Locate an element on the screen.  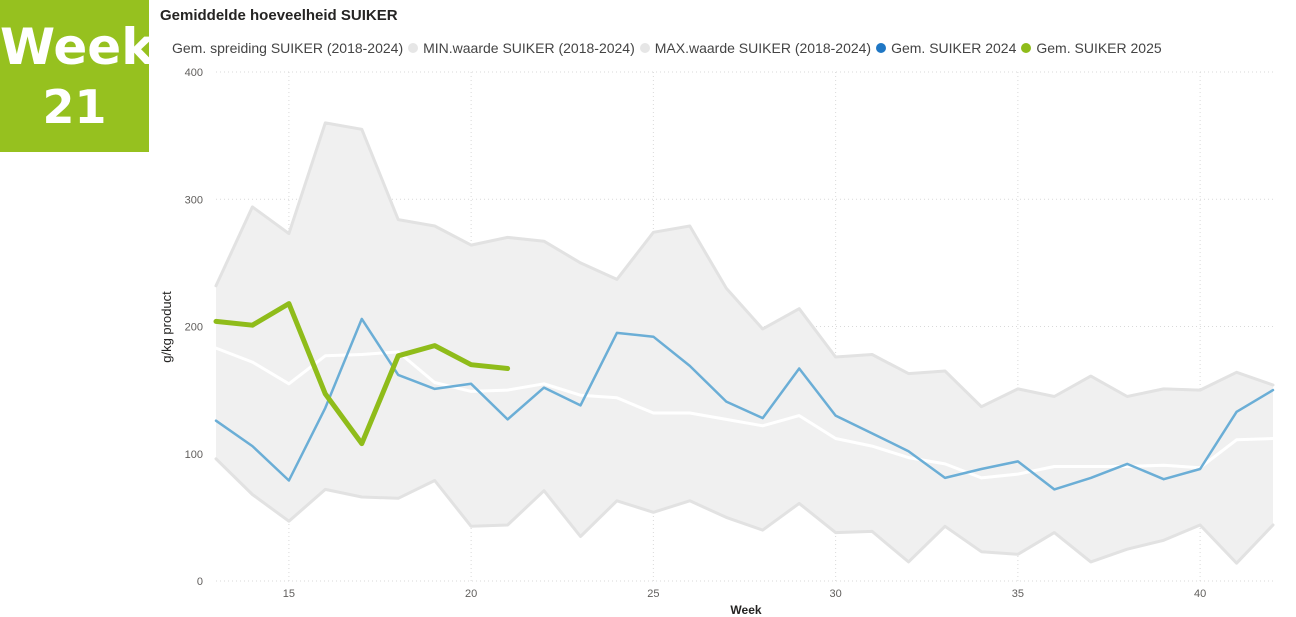
legend-item-min-waarde: MIN.waarde SUIKER (2018-2024) is located at coordinates (521, 48).